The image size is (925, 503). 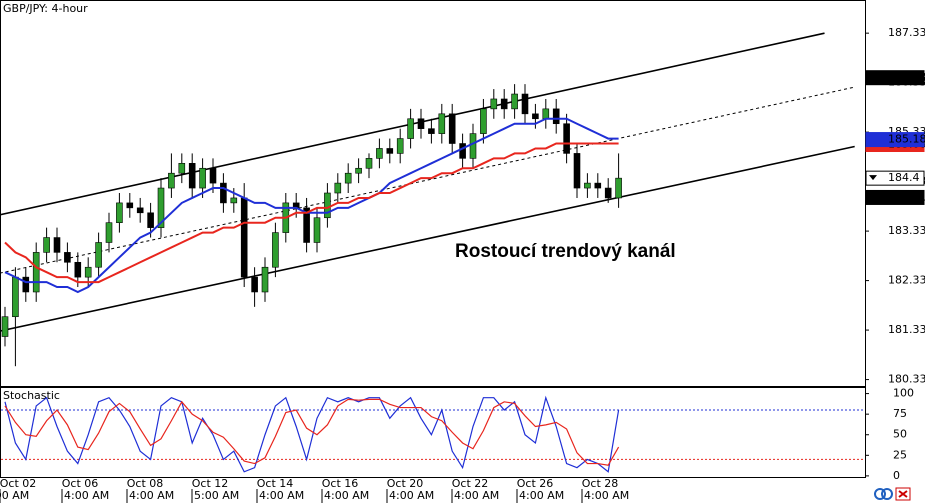 I want to click on stoch-tick-label: 0, so click(x=896, y=475).